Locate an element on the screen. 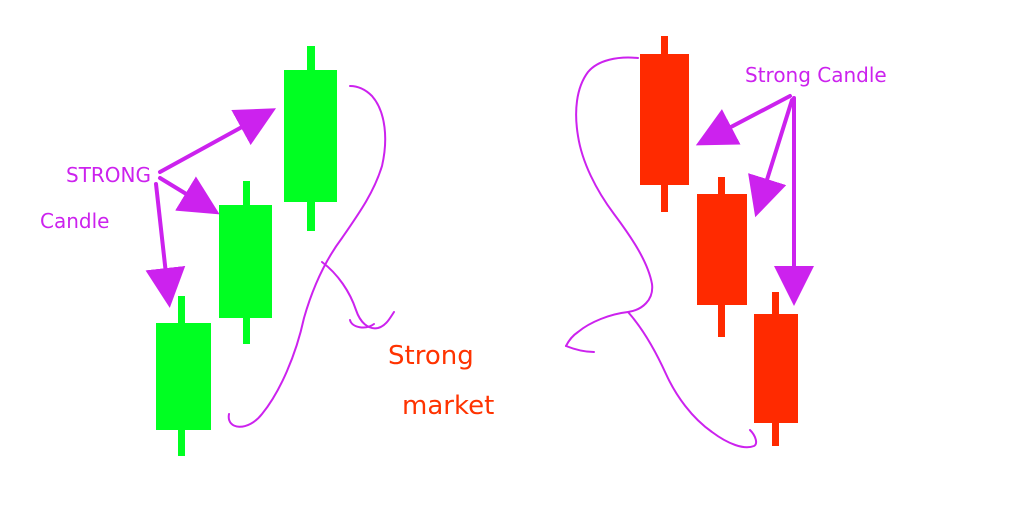 Image resolution: width=1016 pixels, height=506 pixels. strong-candle-label: Strong Candle is located at coordinates (816, 75).